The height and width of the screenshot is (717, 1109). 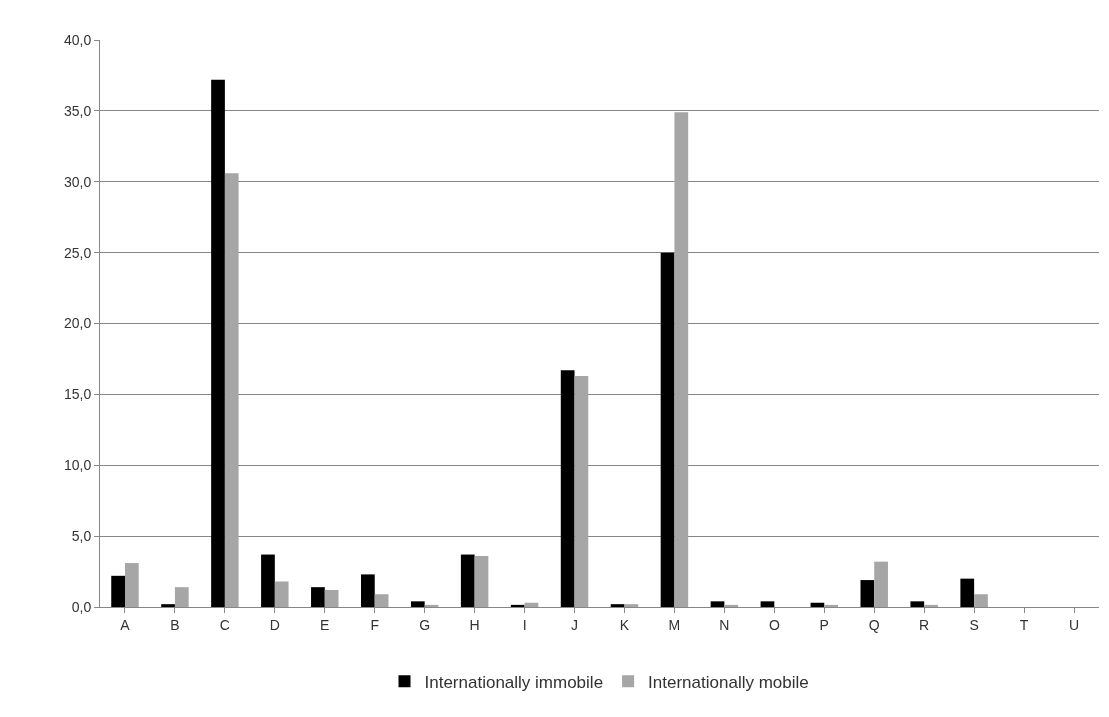 What do you see at coordinates (77, 252) in the screenshot?
I see `y-tick-label: 25,0` at bounding box center [77, 252].